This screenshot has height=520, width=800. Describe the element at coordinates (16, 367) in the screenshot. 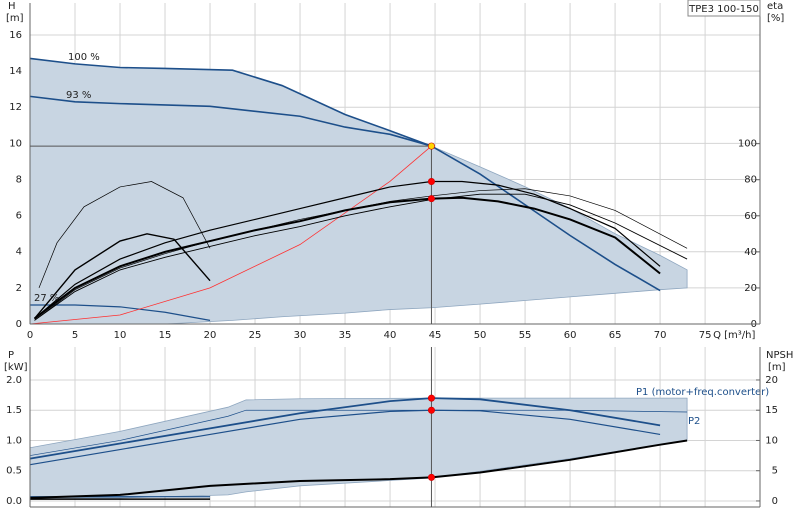

I see `axis-label: [kW]` at that location.